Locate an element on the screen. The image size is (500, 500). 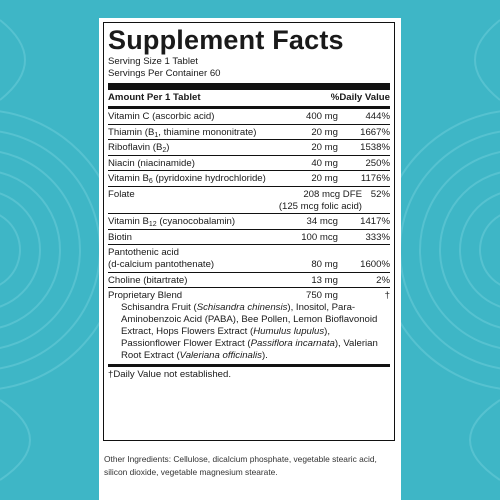
serving-size: Serving Size 1 Tablet is located at coordinates (153, 61).